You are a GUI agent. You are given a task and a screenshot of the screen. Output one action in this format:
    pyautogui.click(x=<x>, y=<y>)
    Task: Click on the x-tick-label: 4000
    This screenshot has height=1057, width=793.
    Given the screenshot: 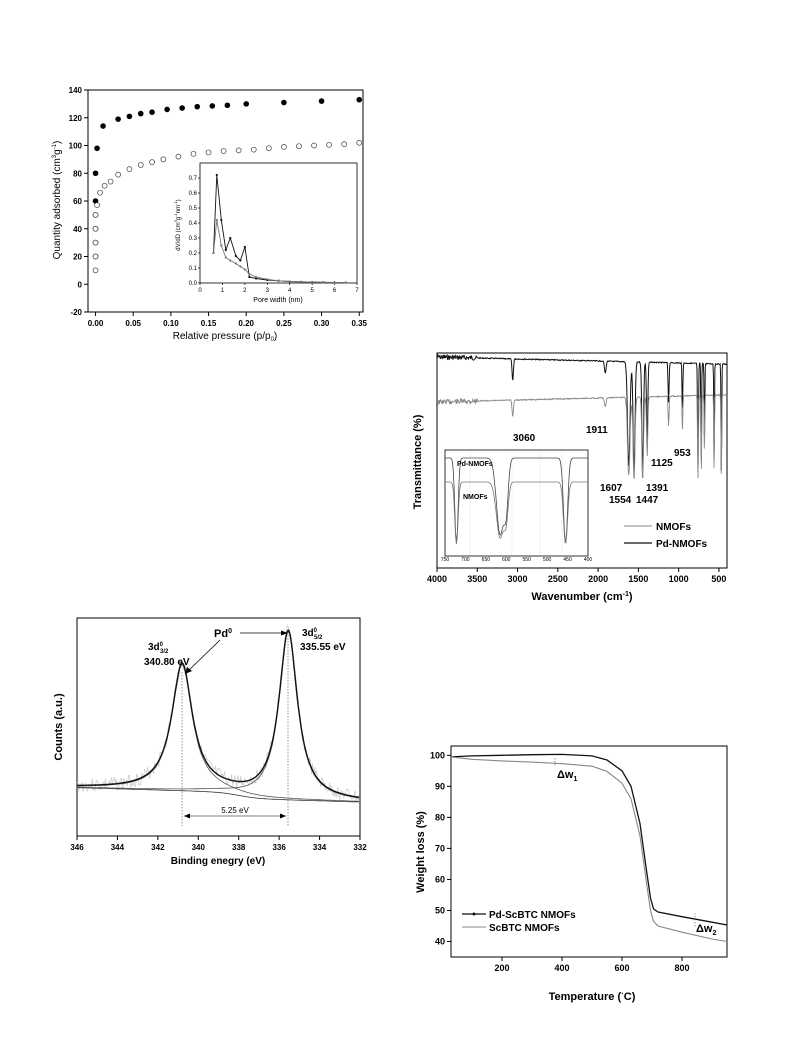 What is the action you would take?
    pyautogui.click(x=437, y=579)
    